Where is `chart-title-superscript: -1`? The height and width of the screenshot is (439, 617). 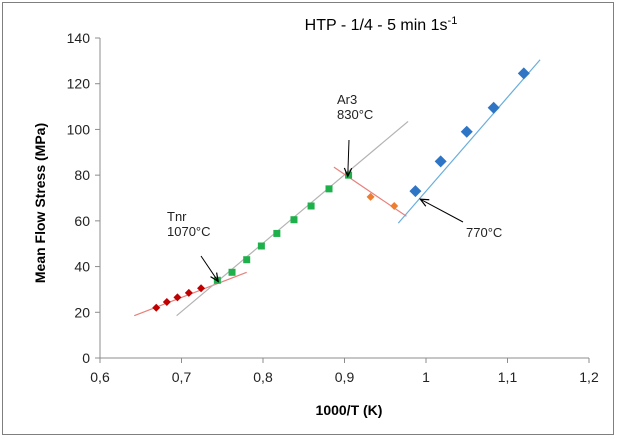
chart-title-superscript: -1 is located at coordinates (453, 21).